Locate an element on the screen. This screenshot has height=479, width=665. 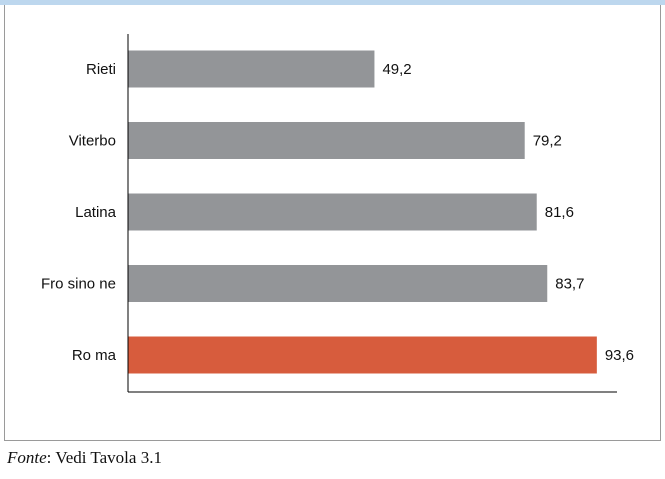
value-label-0: 49,2 is located at coordinates (396, 69).